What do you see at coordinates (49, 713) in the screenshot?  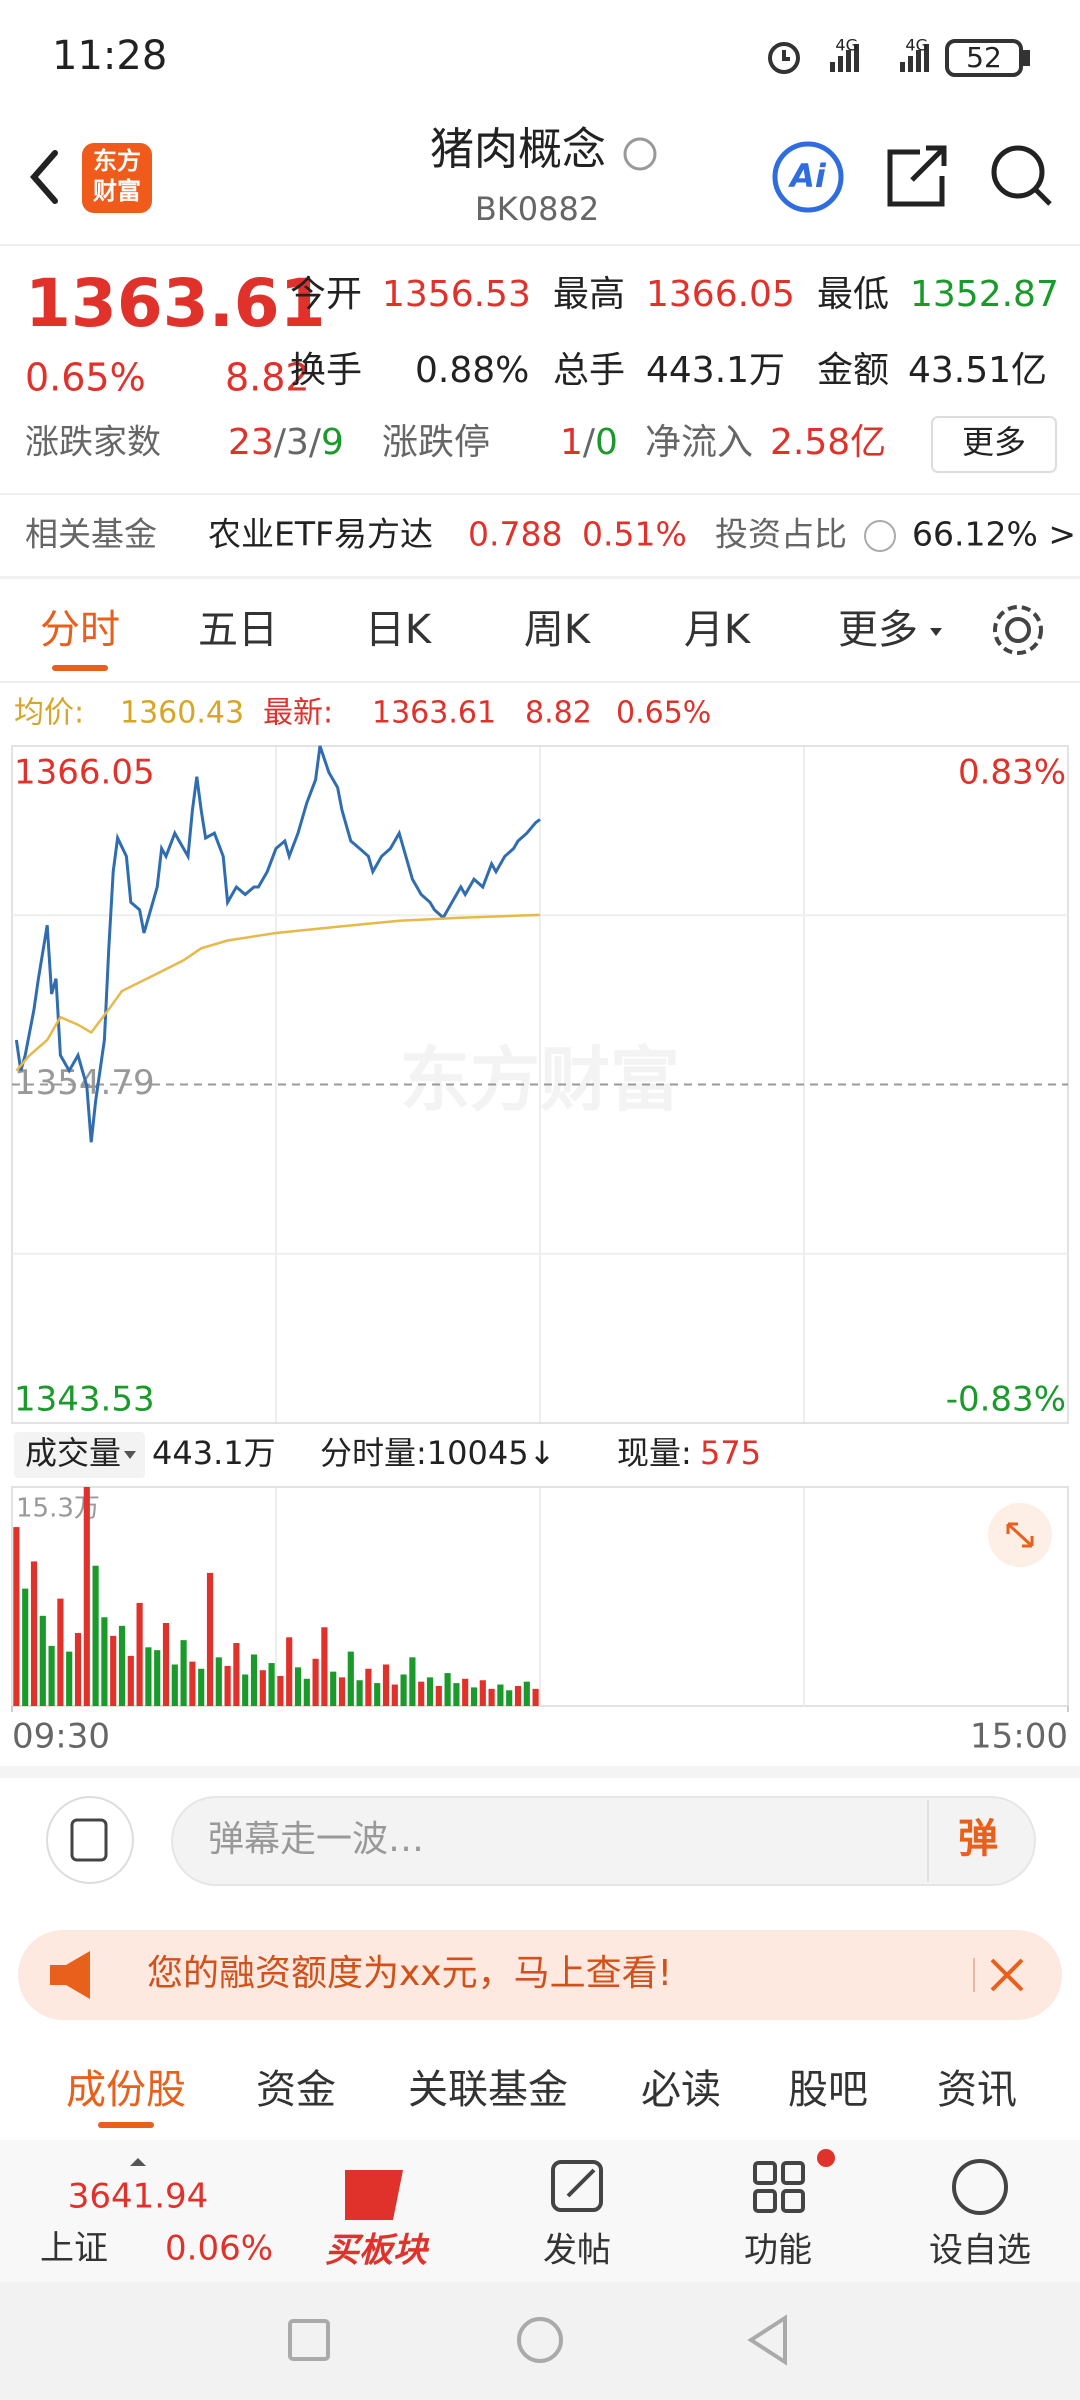 I see `legend-text: 均价:` at bounding box center [49, 713].